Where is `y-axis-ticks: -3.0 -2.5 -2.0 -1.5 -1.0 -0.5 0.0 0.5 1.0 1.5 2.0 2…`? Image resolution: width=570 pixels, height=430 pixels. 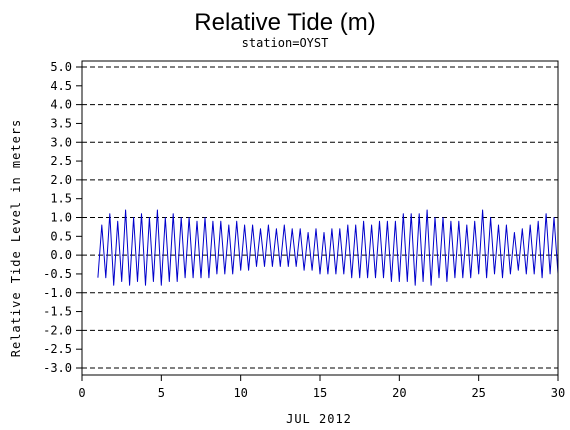 y-axis-ticks: -3.0 -2.5 -2.0 -1.5 -1.0 -0.5 0.0 0.5 1.0 1.5 2.0 2… is located at coordinates (62, 217).